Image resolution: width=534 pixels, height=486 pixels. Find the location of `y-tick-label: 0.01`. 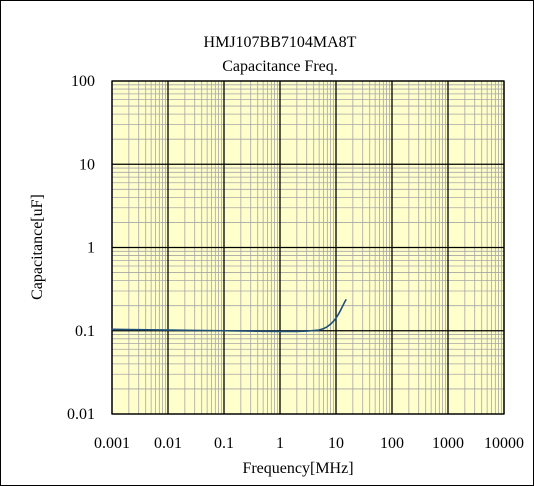

y-tick-label: 0.01 is located at coordinates (81, 414).